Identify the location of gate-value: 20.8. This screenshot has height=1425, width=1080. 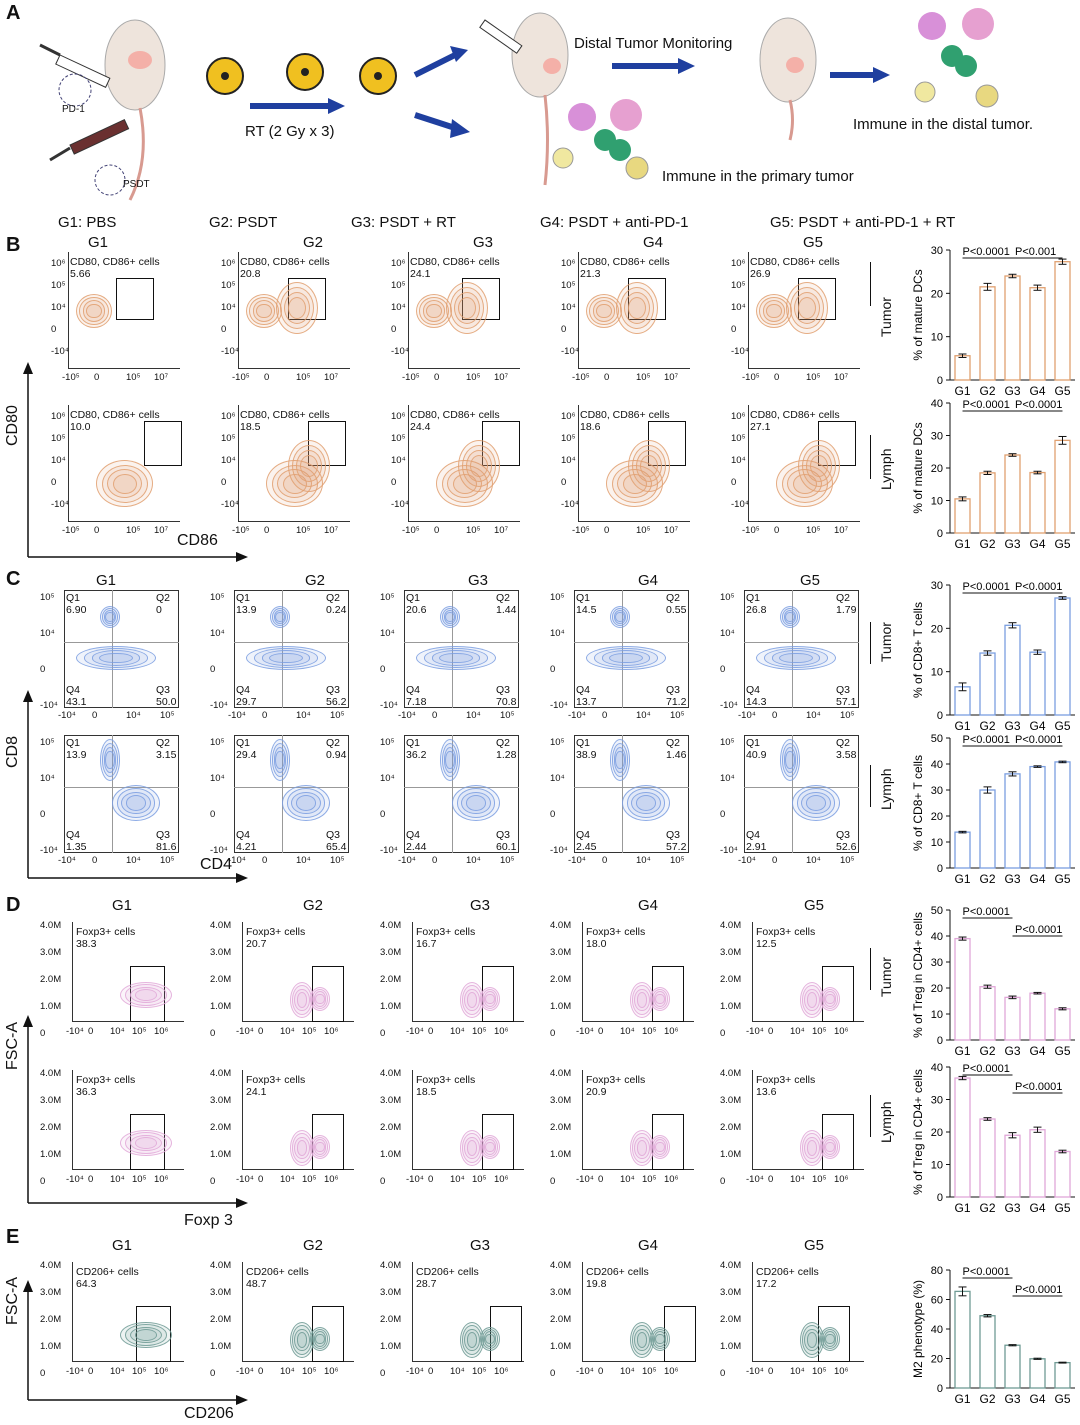
(250, 274).